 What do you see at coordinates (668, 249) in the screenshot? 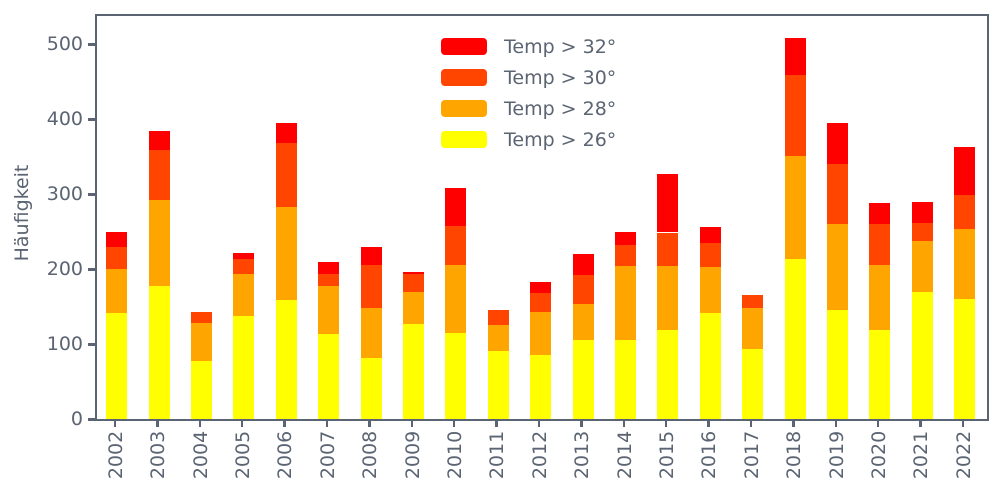
I see `bar-segment-2015` at bounding box center [668, 249].